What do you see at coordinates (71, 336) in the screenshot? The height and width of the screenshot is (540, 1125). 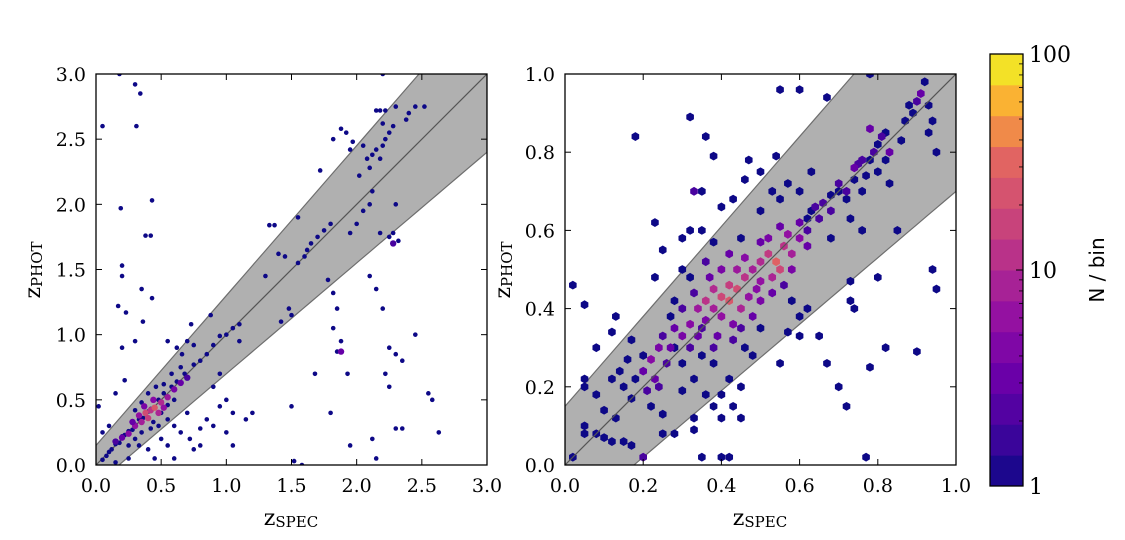 I see `y-tick-label: 1.0` at bounding box center [71, 336].